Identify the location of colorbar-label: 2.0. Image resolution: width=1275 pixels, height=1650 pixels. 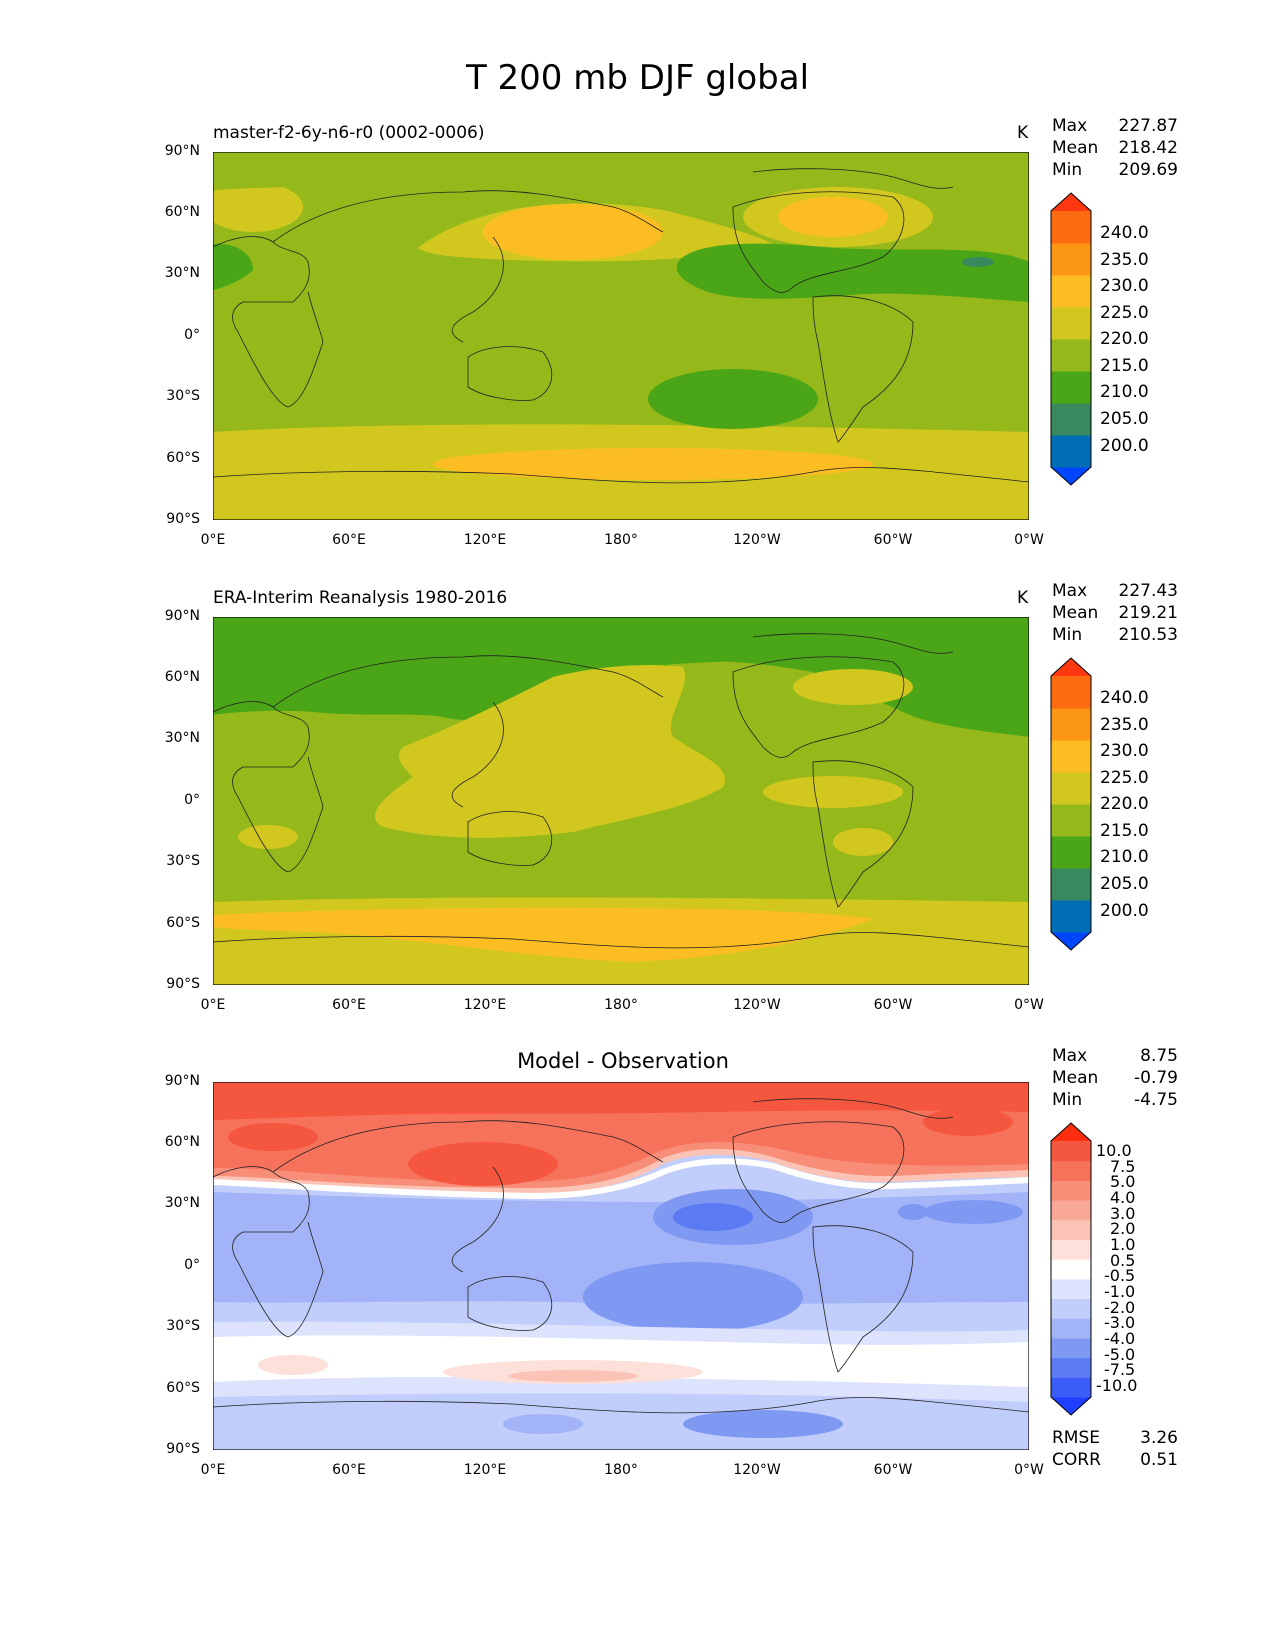
(1123, 1228).